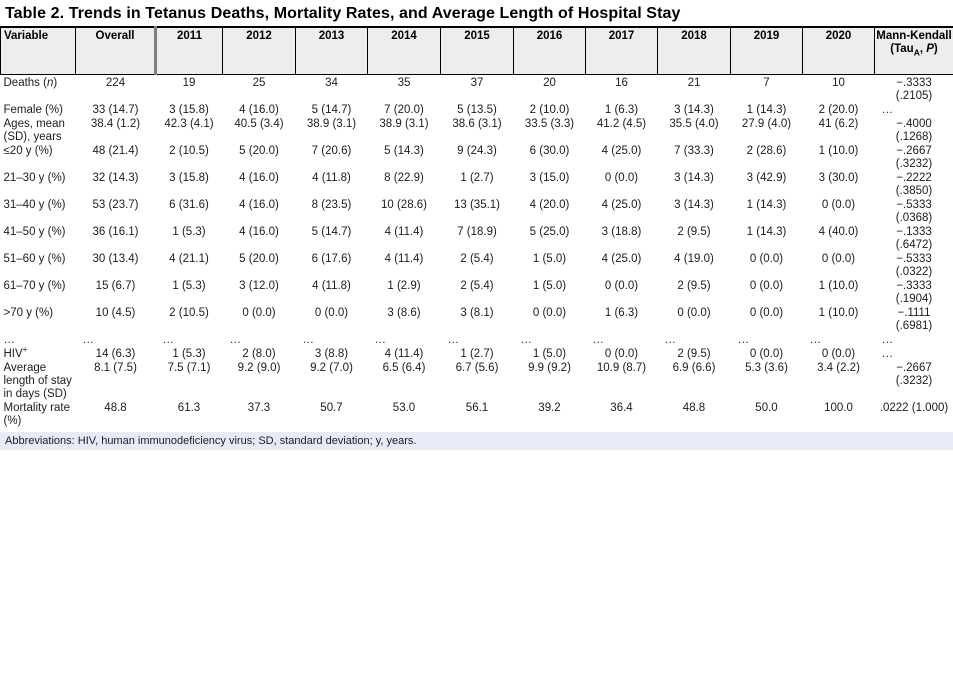 The image size is (953, 693). Describe the element at coordinates (115, 286) in the screenshot. I see `cell-age-61-70-overall: 15 (6.7)` at that location.